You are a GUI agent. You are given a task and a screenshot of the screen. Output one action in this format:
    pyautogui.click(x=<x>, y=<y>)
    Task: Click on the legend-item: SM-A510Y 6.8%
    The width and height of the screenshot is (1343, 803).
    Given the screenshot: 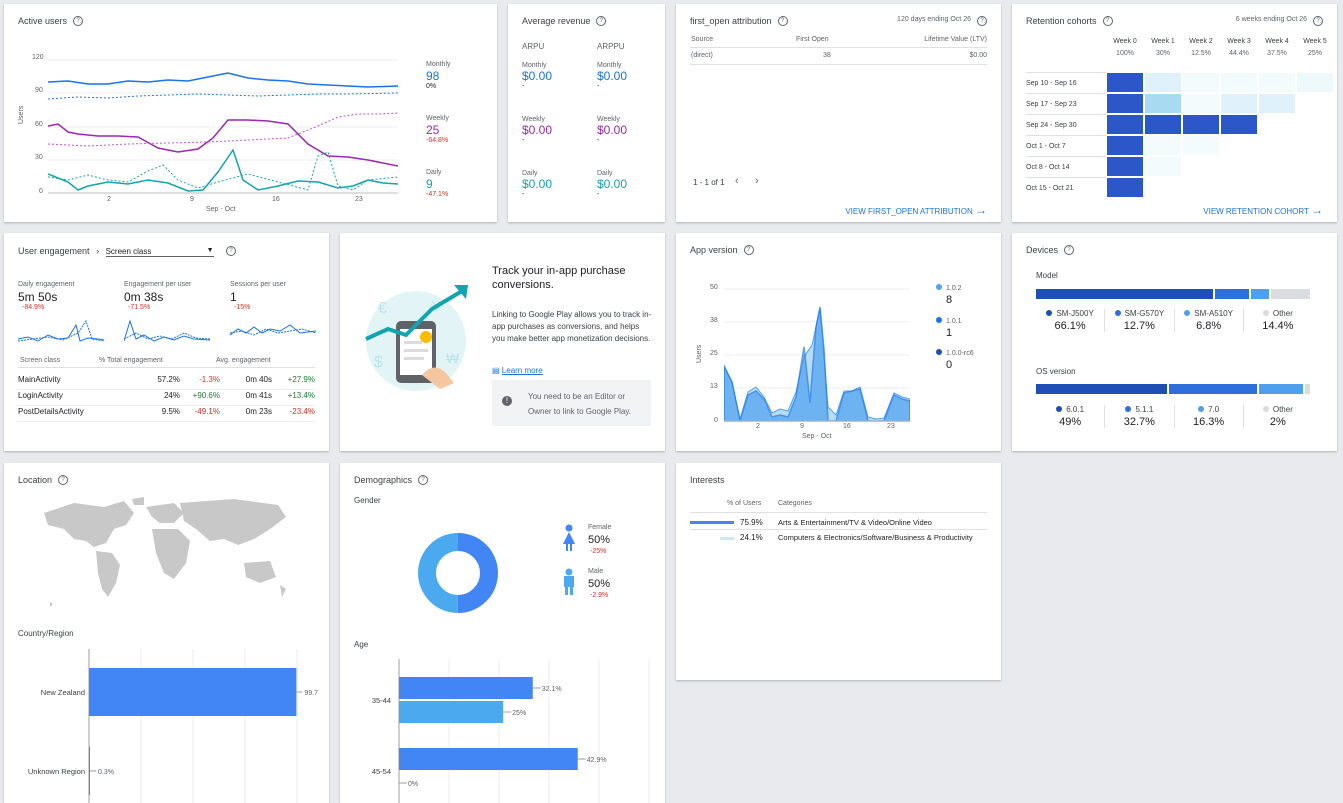 What is the action you would take?
    pyautogui.click(x=1209, y=320)
    